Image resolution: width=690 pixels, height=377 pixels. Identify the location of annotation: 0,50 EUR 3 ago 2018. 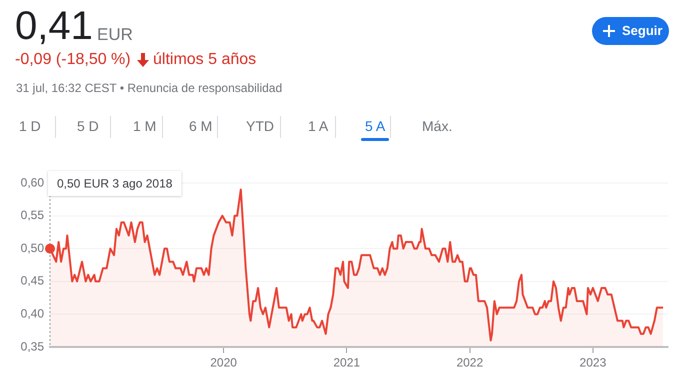
(115, 183).